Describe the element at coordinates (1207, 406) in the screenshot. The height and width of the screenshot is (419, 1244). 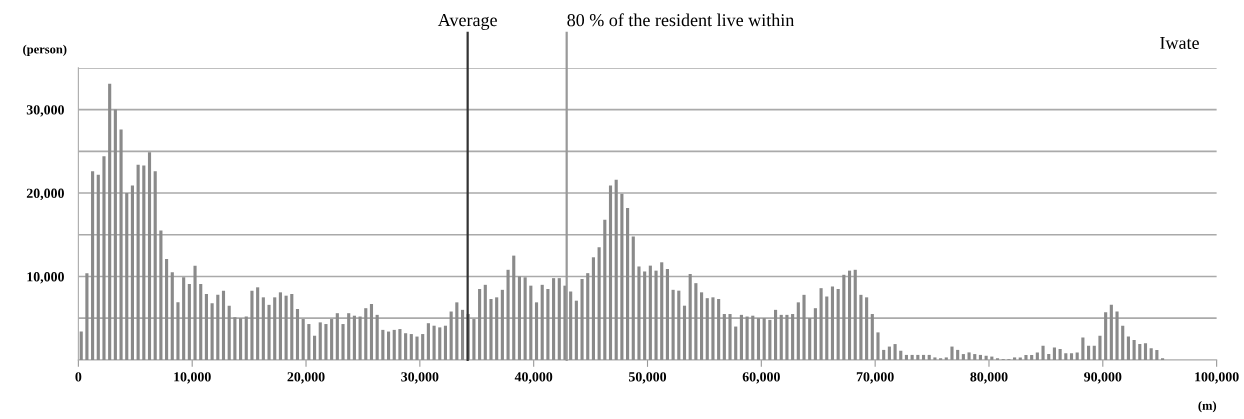
I see `x-axis-title: (m)` at that location.